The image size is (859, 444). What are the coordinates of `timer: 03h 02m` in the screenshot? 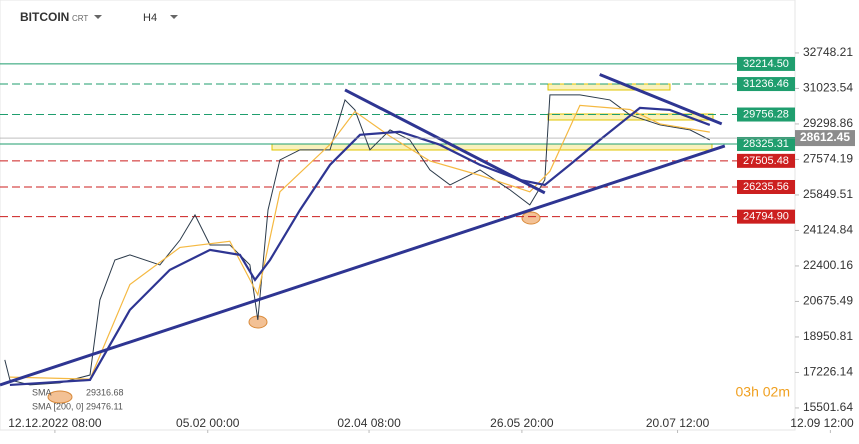 It's located at (763, 392).